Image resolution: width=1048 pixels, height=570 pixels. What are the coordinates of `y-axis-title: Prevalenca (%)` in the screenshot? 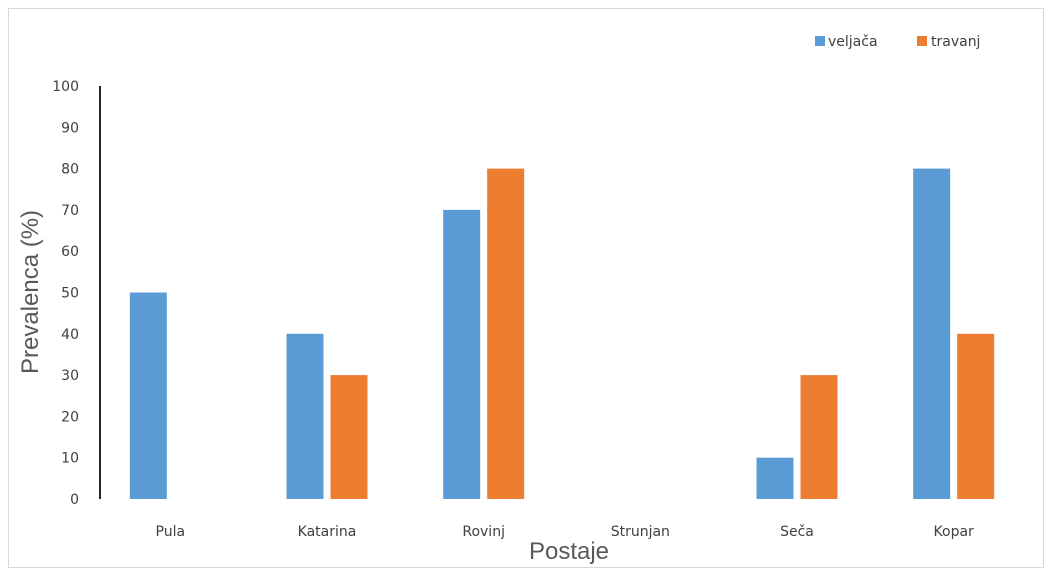 It's located at (30, 292).